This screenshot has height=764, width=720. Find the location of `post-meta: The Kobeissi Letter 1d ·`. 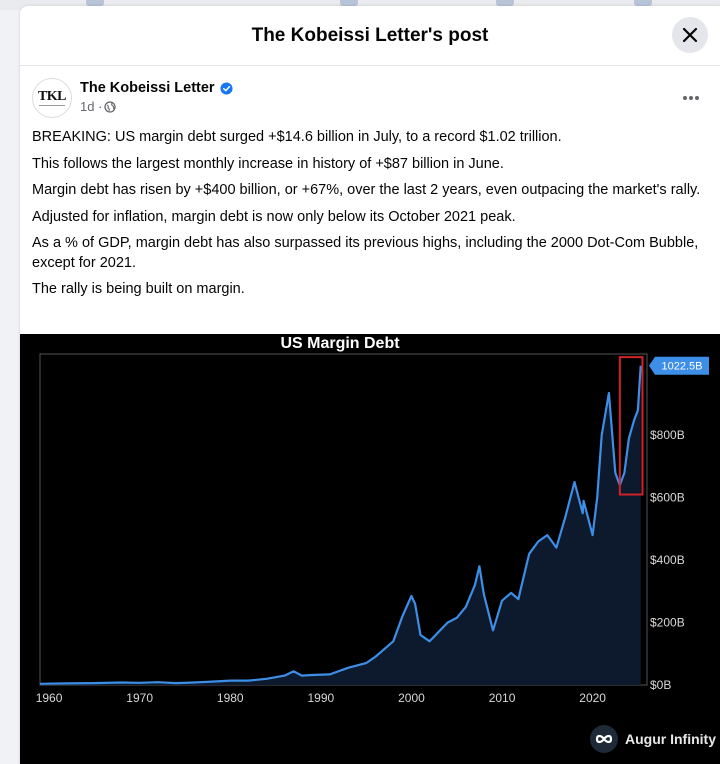

post-meta: The Kobeissi Letter 1d · is located at coordinates (156, 101).